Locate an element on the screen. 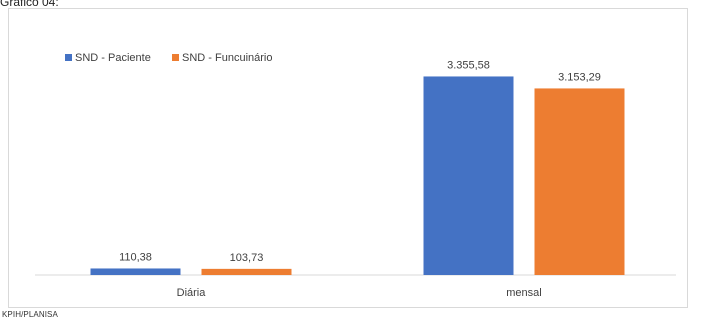  legend-label-funcionario: SND - Funcuinário is located at coordinates (227, 58).